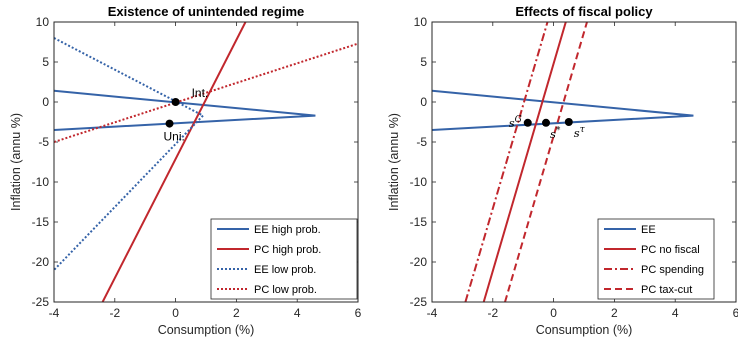 Image resolution: width=738 pixels, height=352 pixels. I want to click on legend-entry: PC high prob., so click(287, 250).